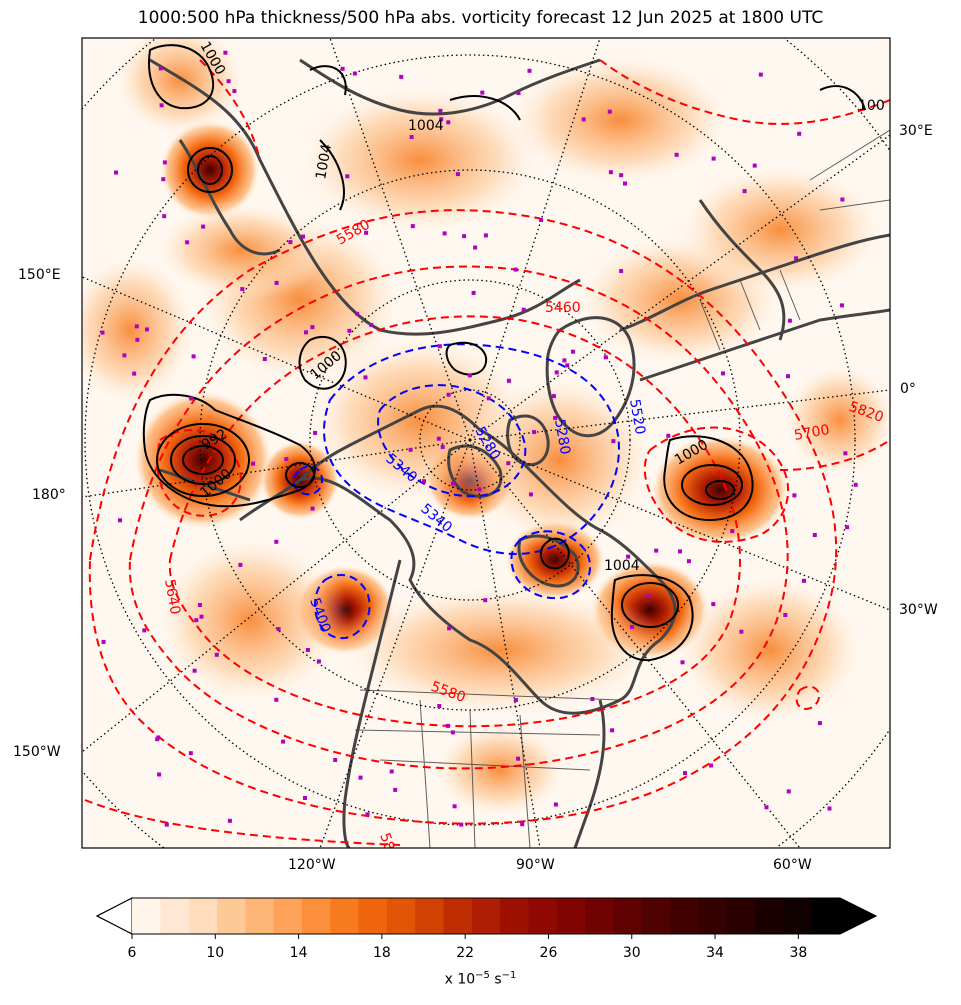  I want to click on colorbar-tick-label: 26, so click(549, 953).